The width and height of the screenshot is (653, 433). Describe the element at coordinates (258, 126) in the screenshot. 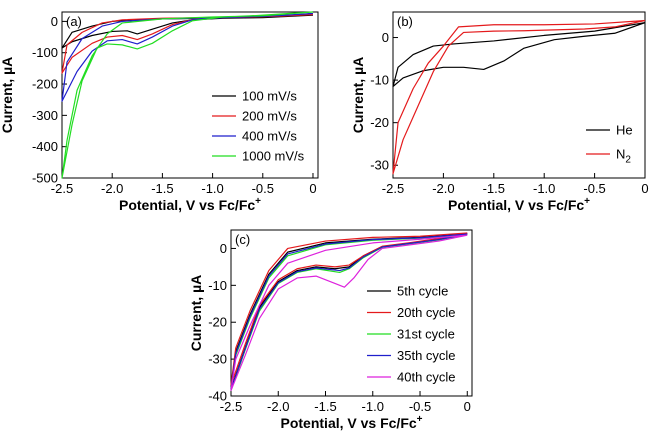

I see `legend: 100 mV/s 200 mV/s 400 mV/s 1000 mV/s` at that location.